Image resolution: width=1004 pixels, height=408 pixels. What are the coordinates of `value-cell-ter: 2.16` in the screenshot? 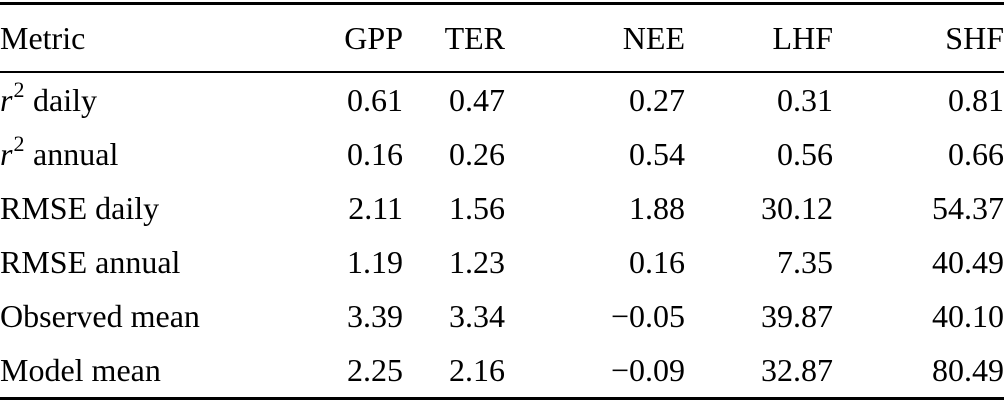 It's located at (454, 371).